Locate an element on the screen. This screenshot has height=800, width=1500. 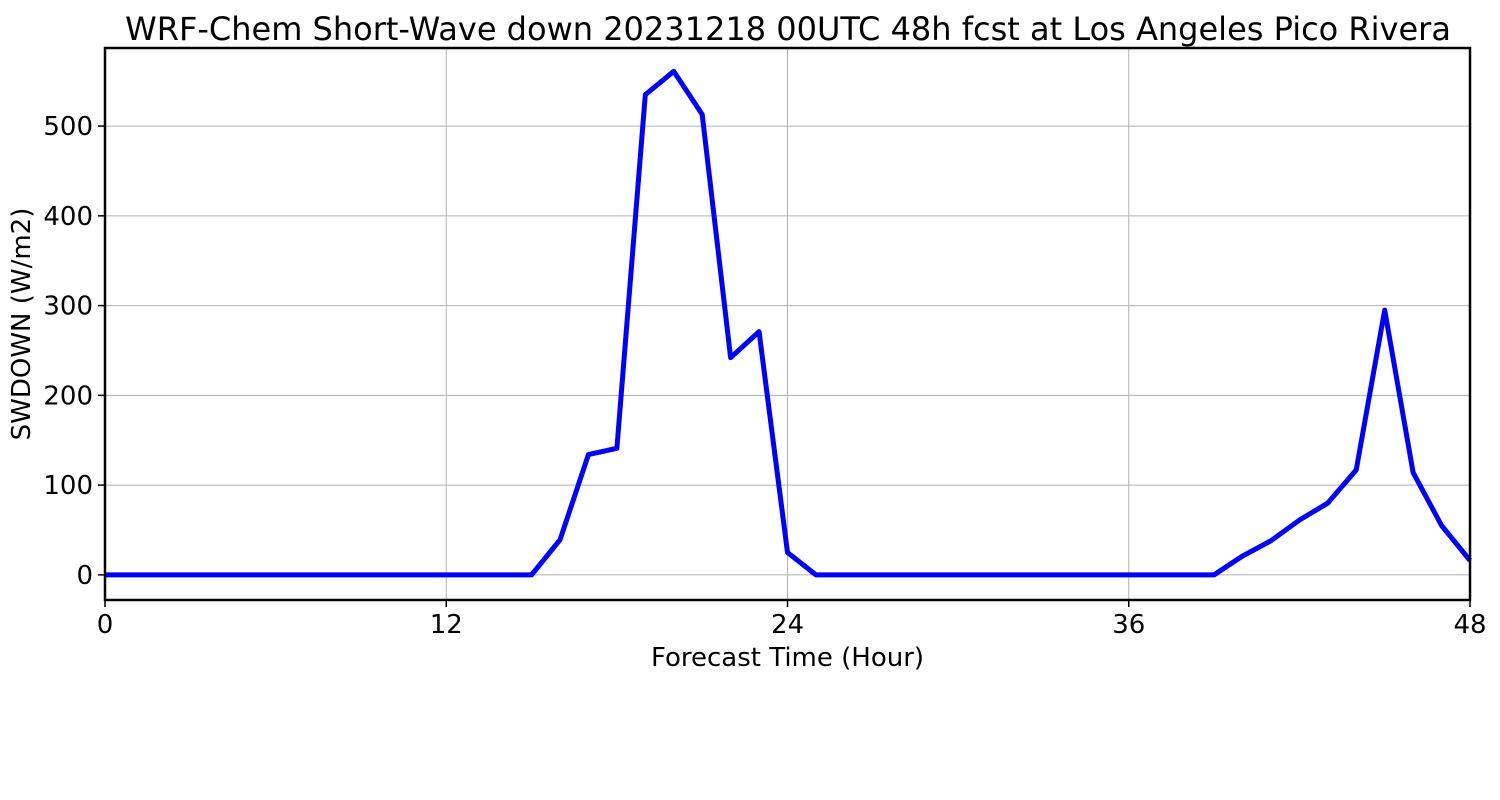
y-axis-label: SWDOWN (W/m2) is located at coordinates (22, 324).